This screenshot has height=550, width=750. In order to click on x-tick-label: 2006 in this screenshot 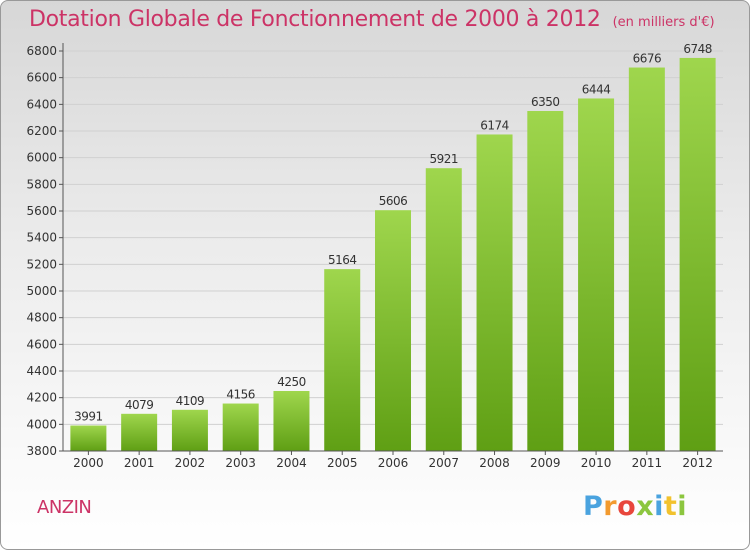, I will do `click(393, 463)`.